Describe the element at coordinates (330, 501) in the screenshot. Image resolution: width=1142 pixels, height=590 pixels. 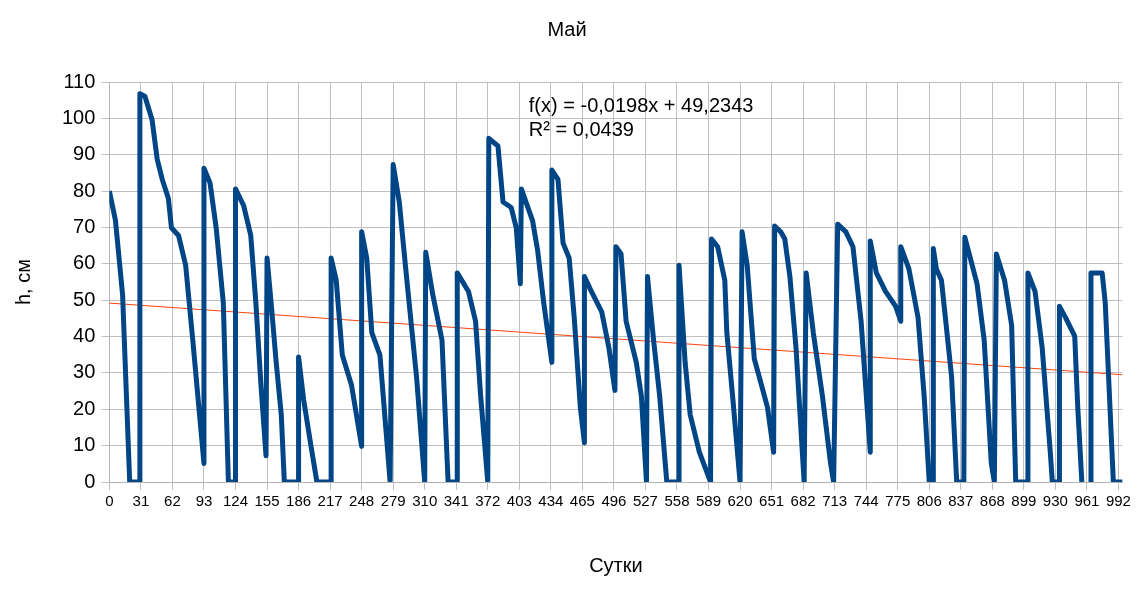
I see `x-tick-label: 217` at that location.